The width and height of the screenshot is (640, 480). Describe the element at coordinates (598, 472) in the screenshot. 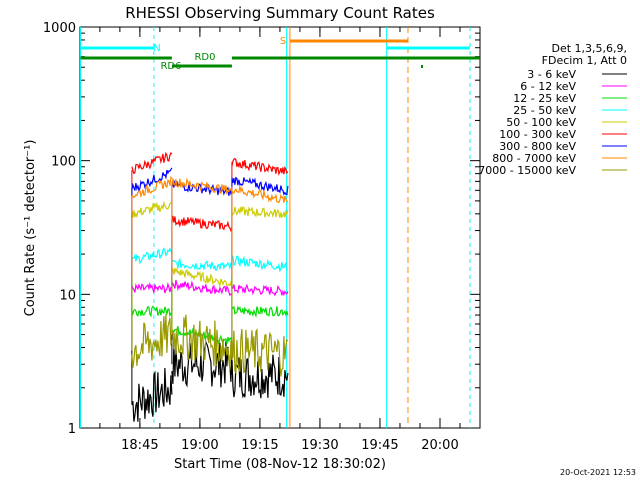

I see `timestamp: 20-Oct-2021 12:53` at that location.